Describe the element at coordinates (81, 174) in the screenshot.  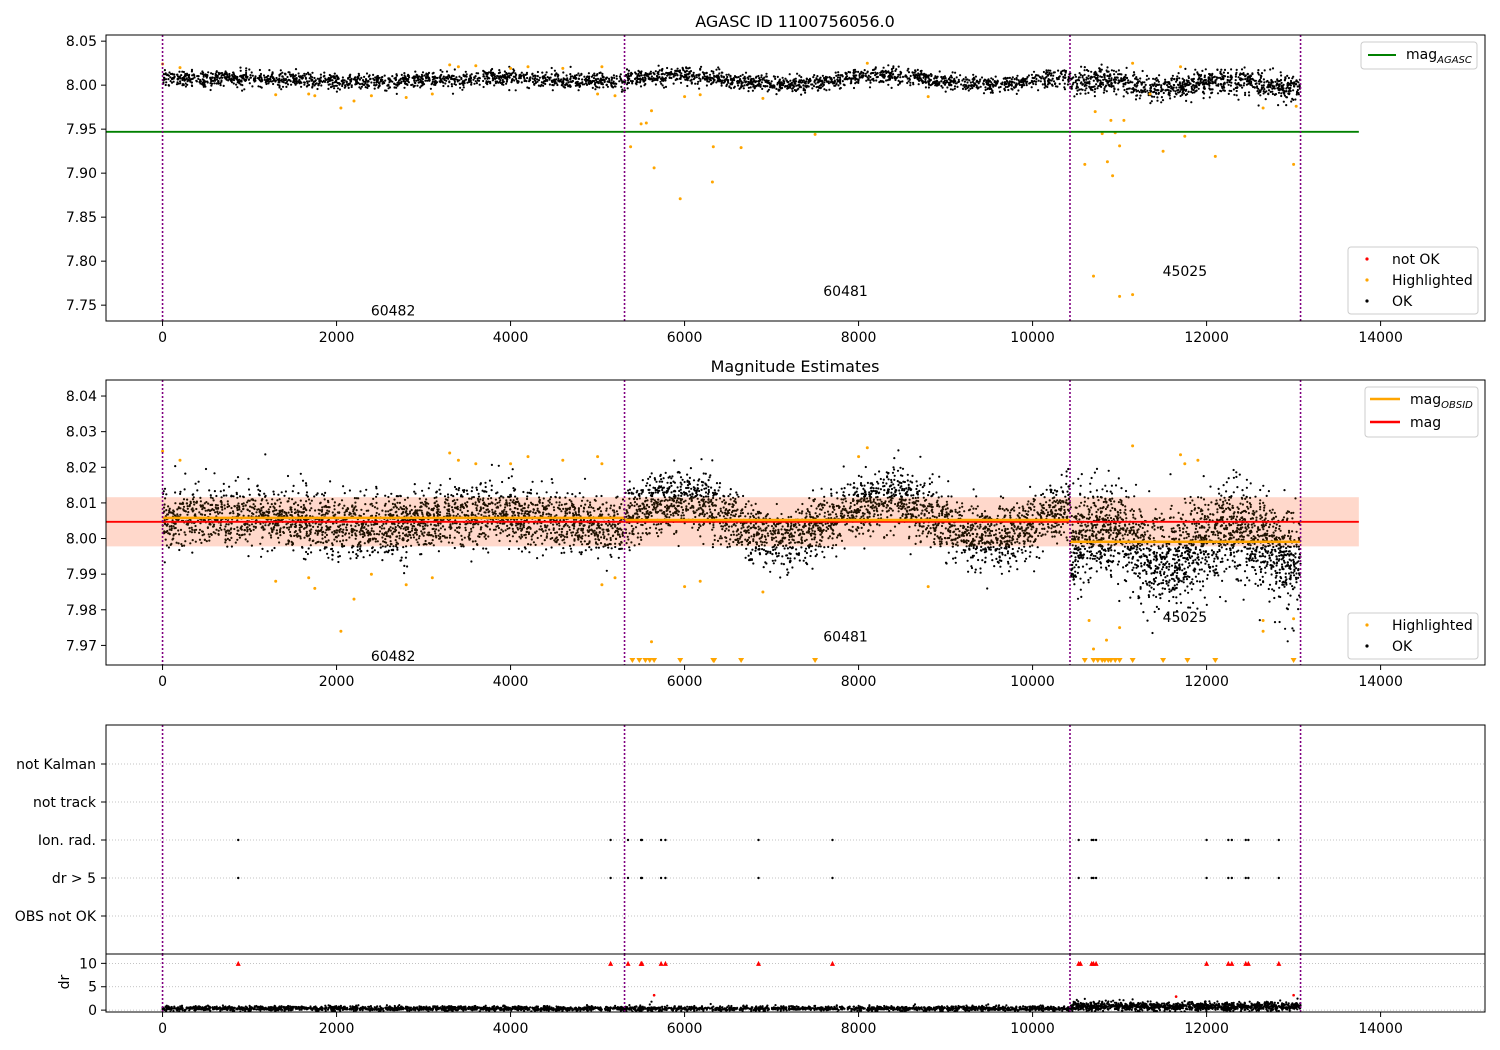
I see `agasc-y-tick-label: 7.90` at that location.